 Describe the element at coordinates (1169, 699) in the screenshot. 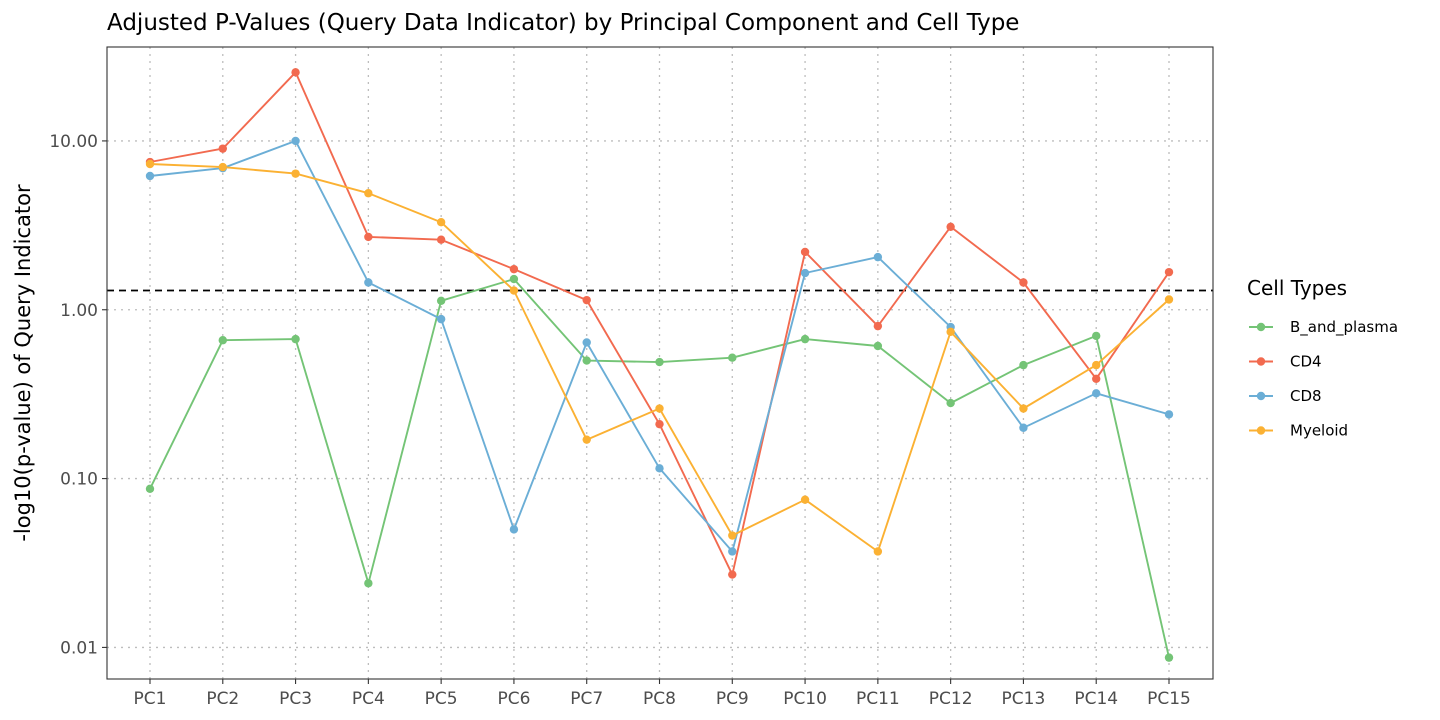

I see `x-tick-label: PC15` at that location.